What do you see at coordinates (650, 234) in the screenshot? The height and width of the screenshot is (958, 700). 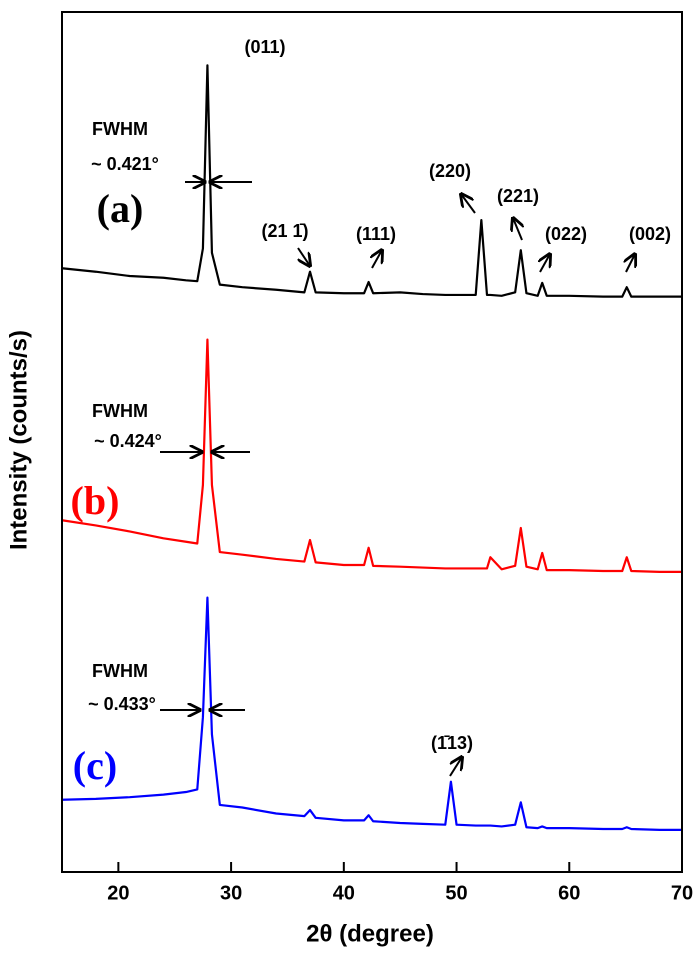 I see `annotation: (002)` at bounding box center [650, 234].